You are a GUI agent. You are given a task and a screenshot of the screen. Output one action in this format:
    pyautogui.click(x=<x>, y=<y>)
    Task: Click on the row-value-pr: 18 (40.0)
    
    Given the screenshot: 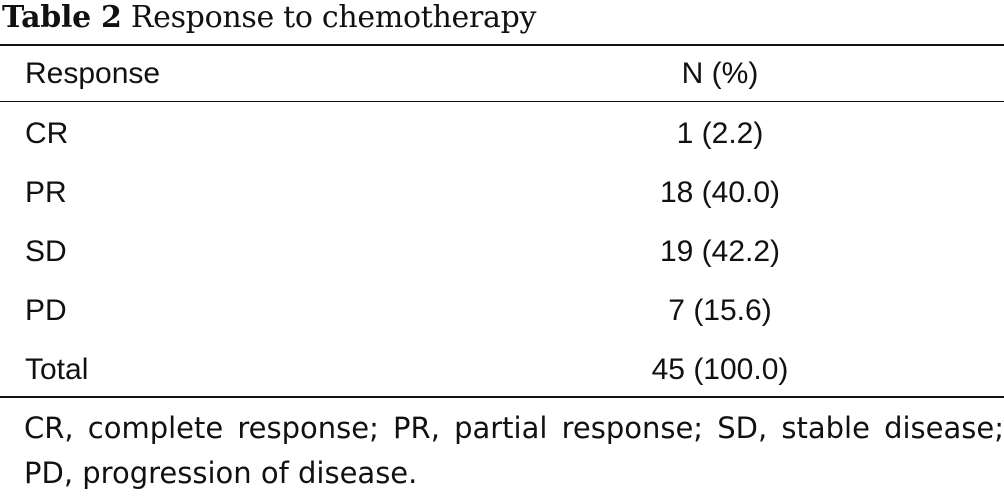 What is the action you would take?
    pyautogui.click(x=720, y=192)
    